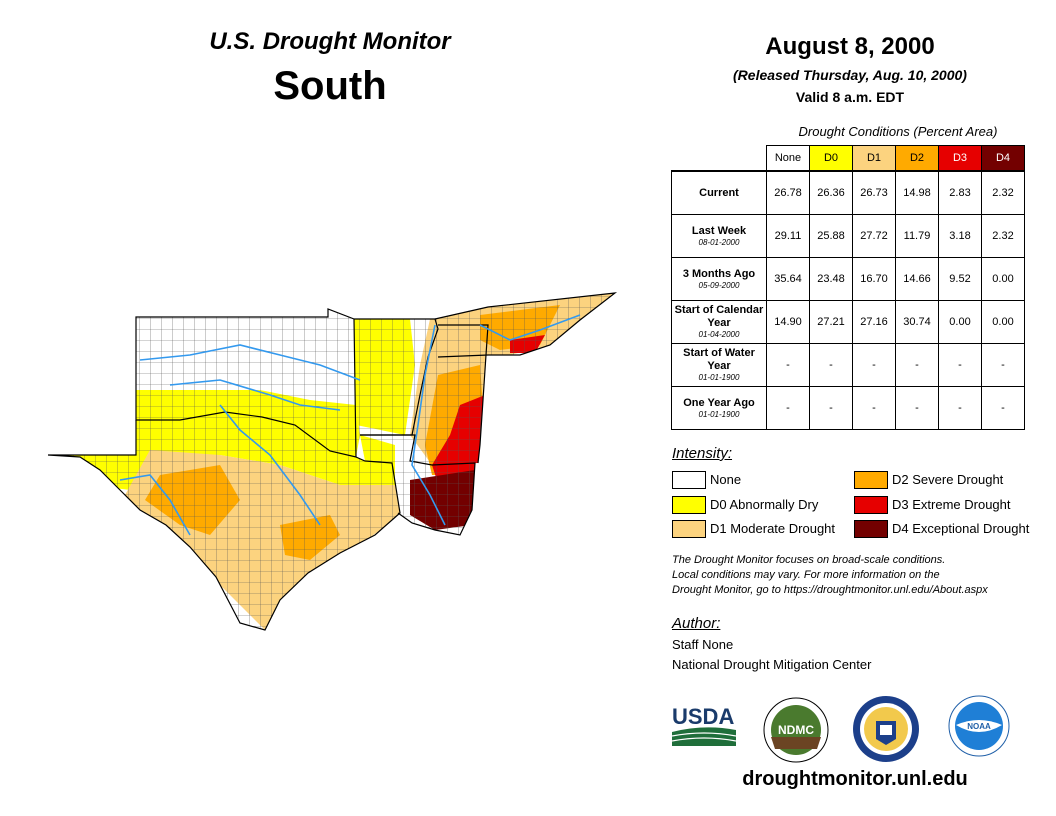 The image size is (1056, 816). What do you see at coordinates (788, 322) in the screenshot?
I see `cell-value: 14.90` at bounding box center [788, 322].